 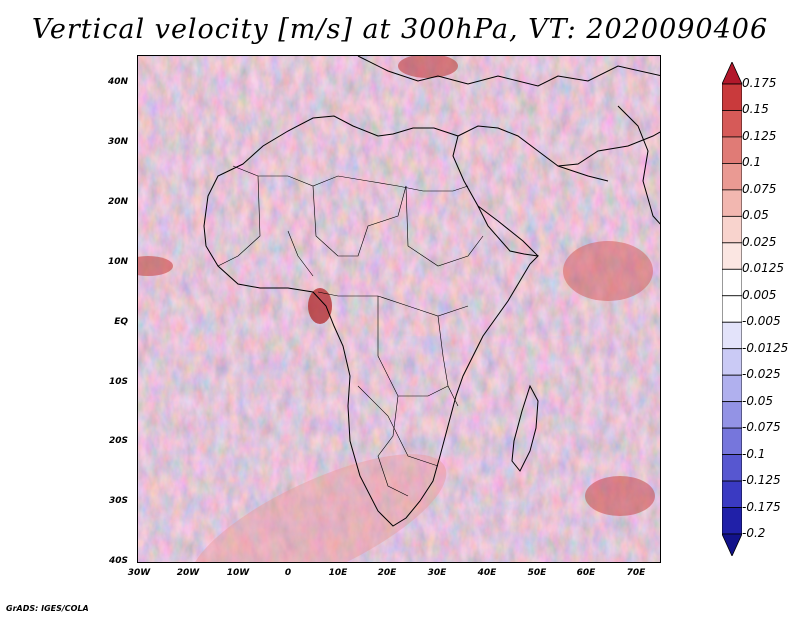 I want to click on lat-label-40n: 40N, so click(x=117, y=82).